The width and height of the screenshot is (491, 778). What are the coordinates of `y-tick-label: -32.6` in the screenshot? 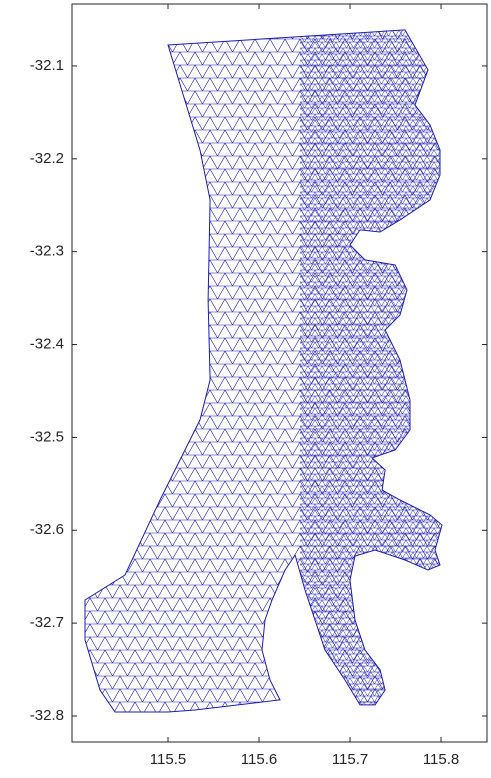 It's located at (47, 529).